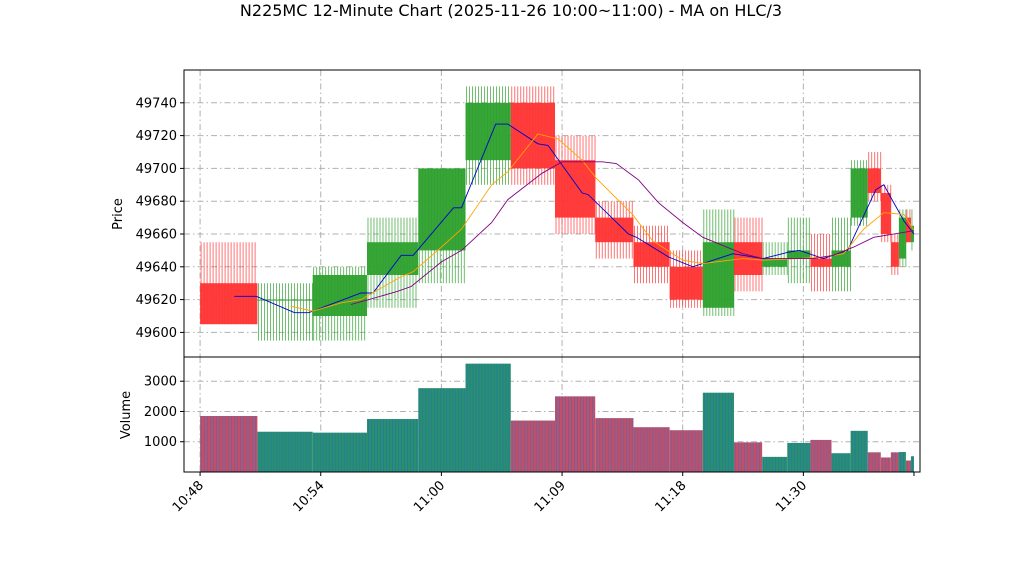 The width and height of the screenshot is (1022, 575). I want to click on x-tick-label: 11:18, so click(670, 496).